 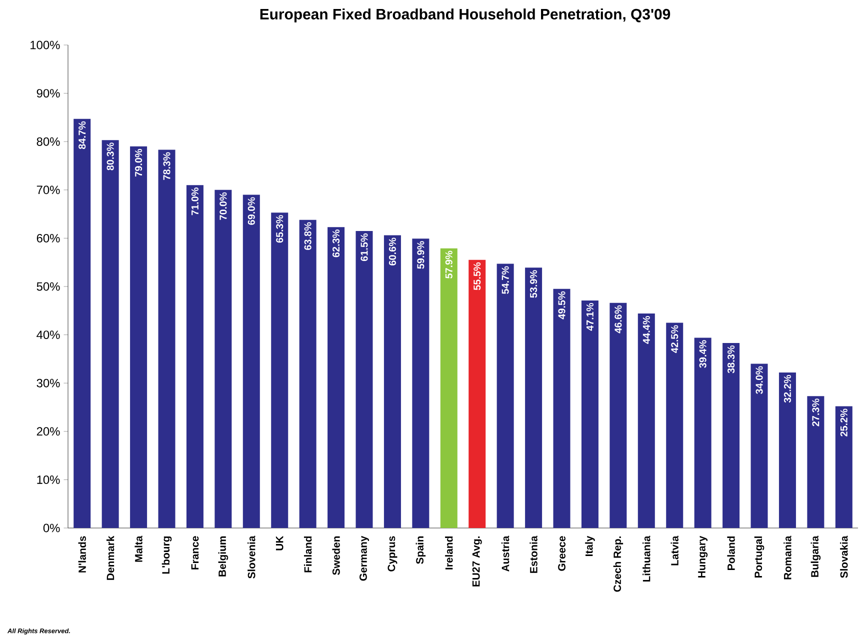 I want to click on data-label: 44.4%, so click(x=646, y=330).